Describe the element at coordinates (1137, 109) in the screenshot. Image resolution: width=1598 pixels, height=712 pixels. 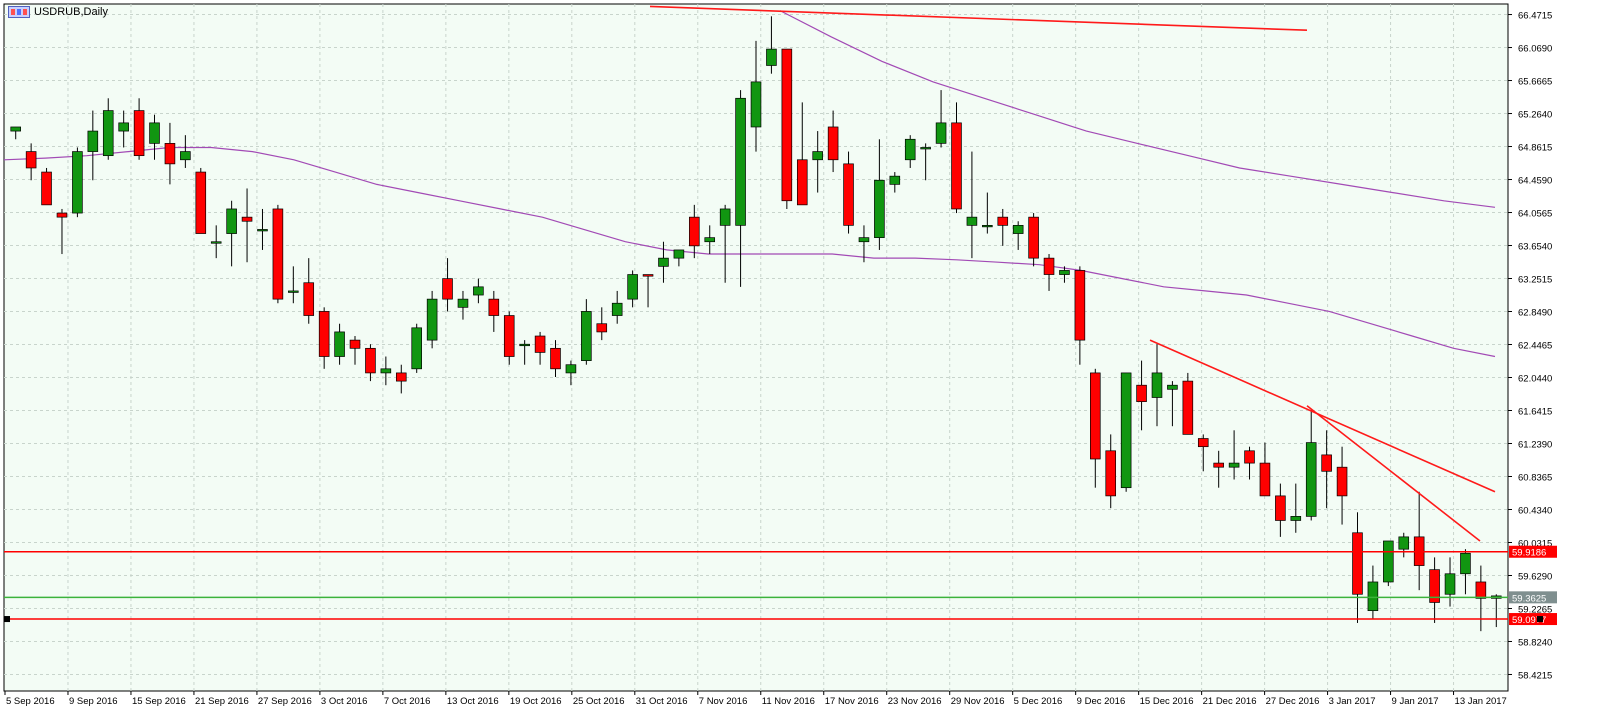
I see `moving-average-line` at that location.